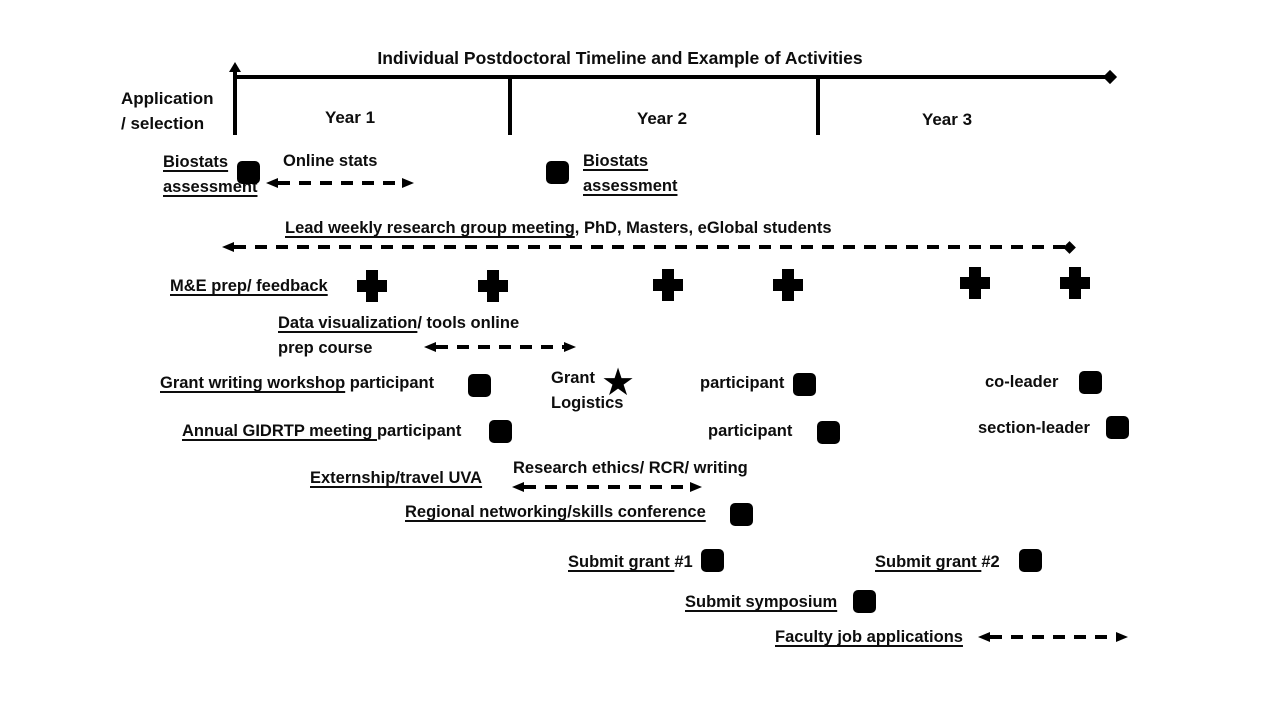 This screenshot has width=1280, height=720. I want to click on submit-grant-1-number: #1, so click(683, 562).